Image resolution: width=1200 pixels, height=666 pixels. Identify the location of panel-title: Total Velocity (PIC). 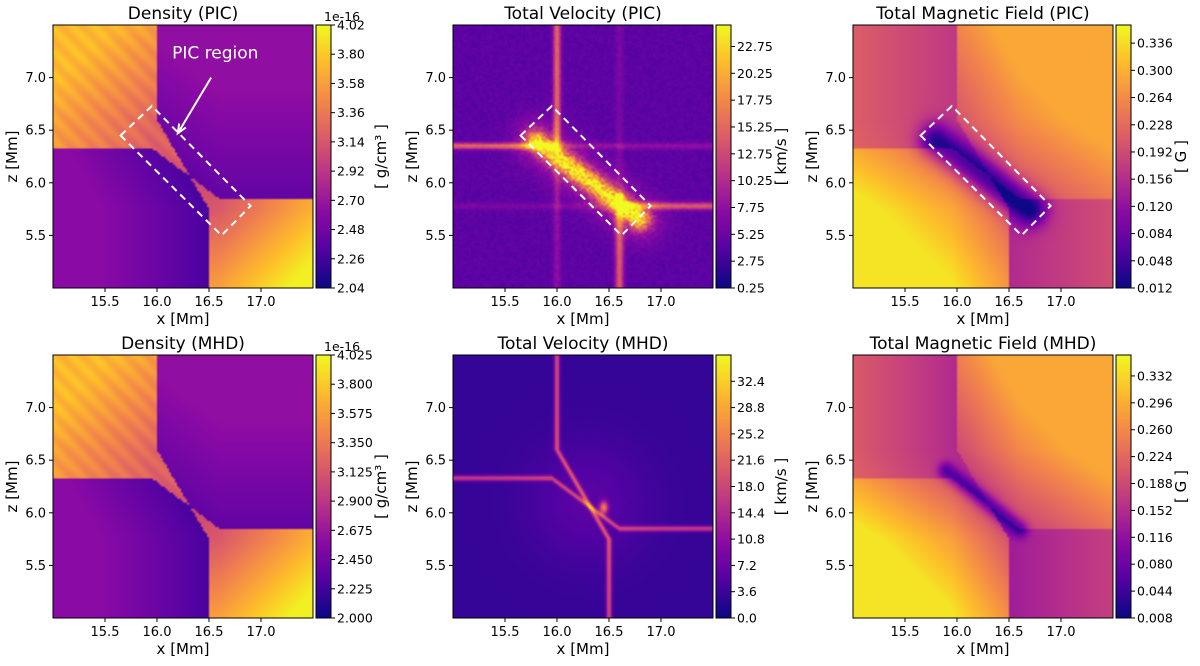
(582, 14).